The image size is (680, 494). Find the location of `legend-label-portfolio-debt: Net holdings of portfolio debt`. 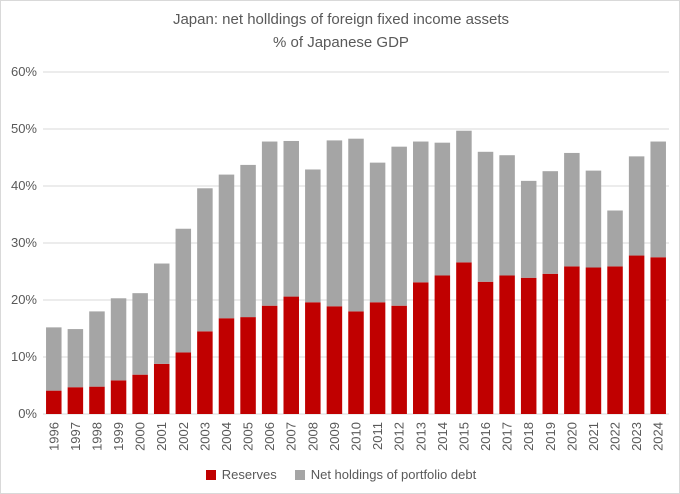

legend-label-portfolio-debt: Net holdings of portfolio debt is located at coordinates (393, 474).